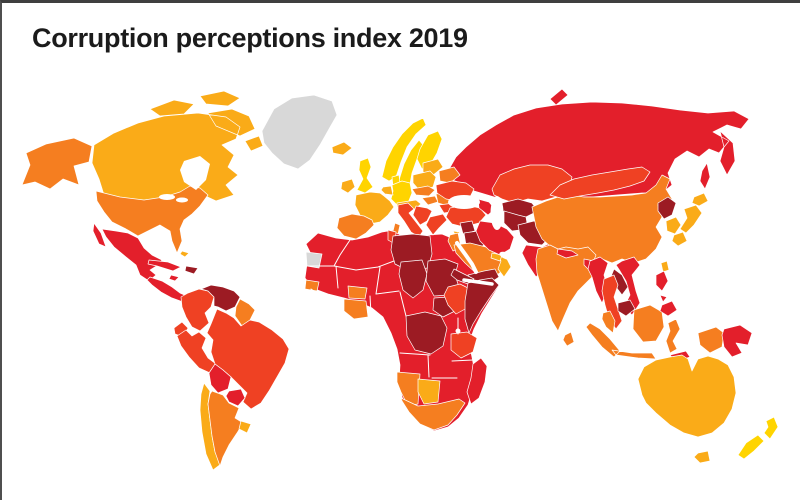  I want to click on region-mexico, so click(127, 252).